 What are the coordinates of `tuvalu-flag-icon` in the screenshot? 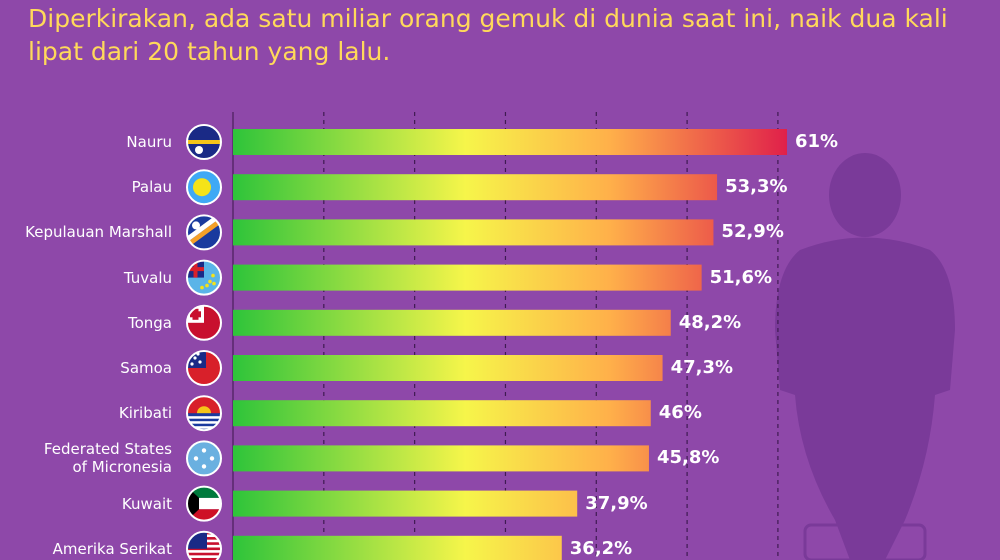 It's located at (204, 277).